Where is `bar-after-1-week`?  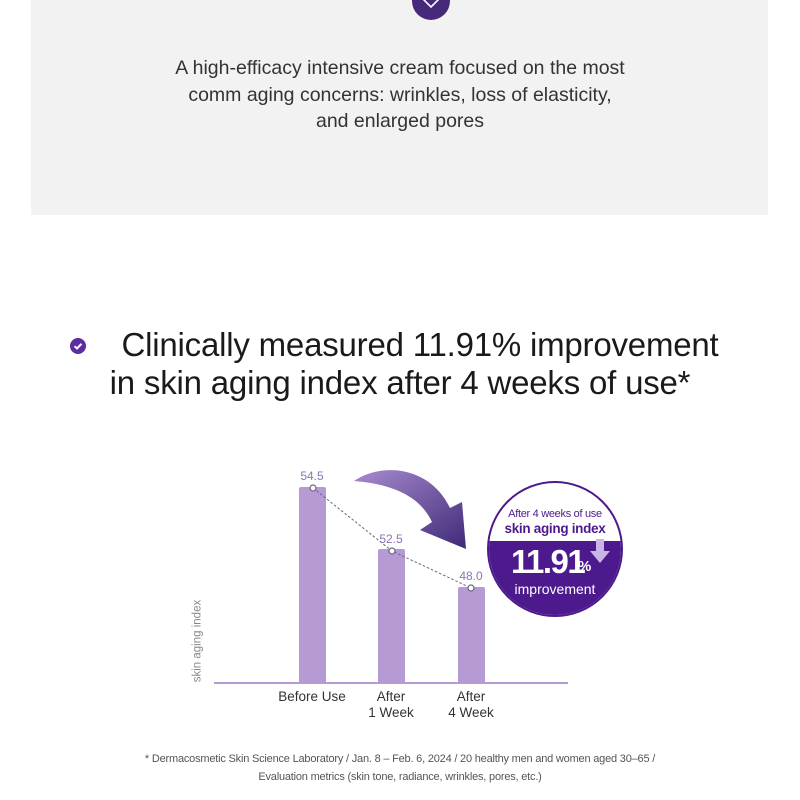 bar-after-1-week is located at coordinates (391, 615).